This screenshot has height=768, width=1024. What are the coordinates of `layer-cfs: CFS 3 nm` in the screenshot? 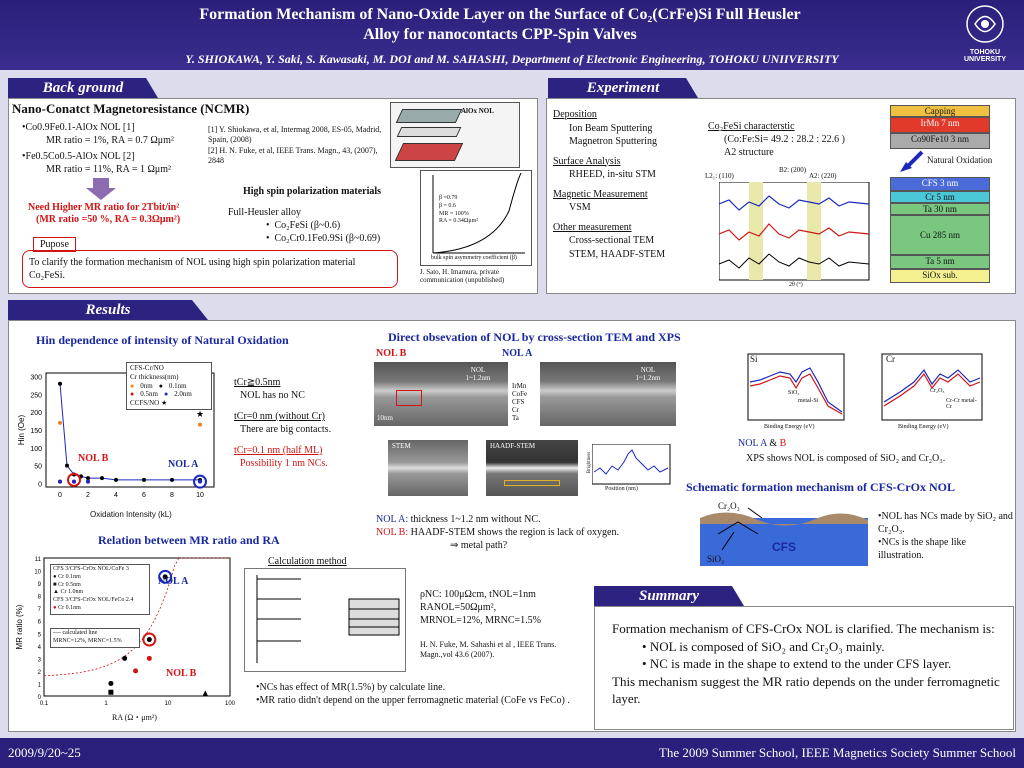 It's located at (940, 184).